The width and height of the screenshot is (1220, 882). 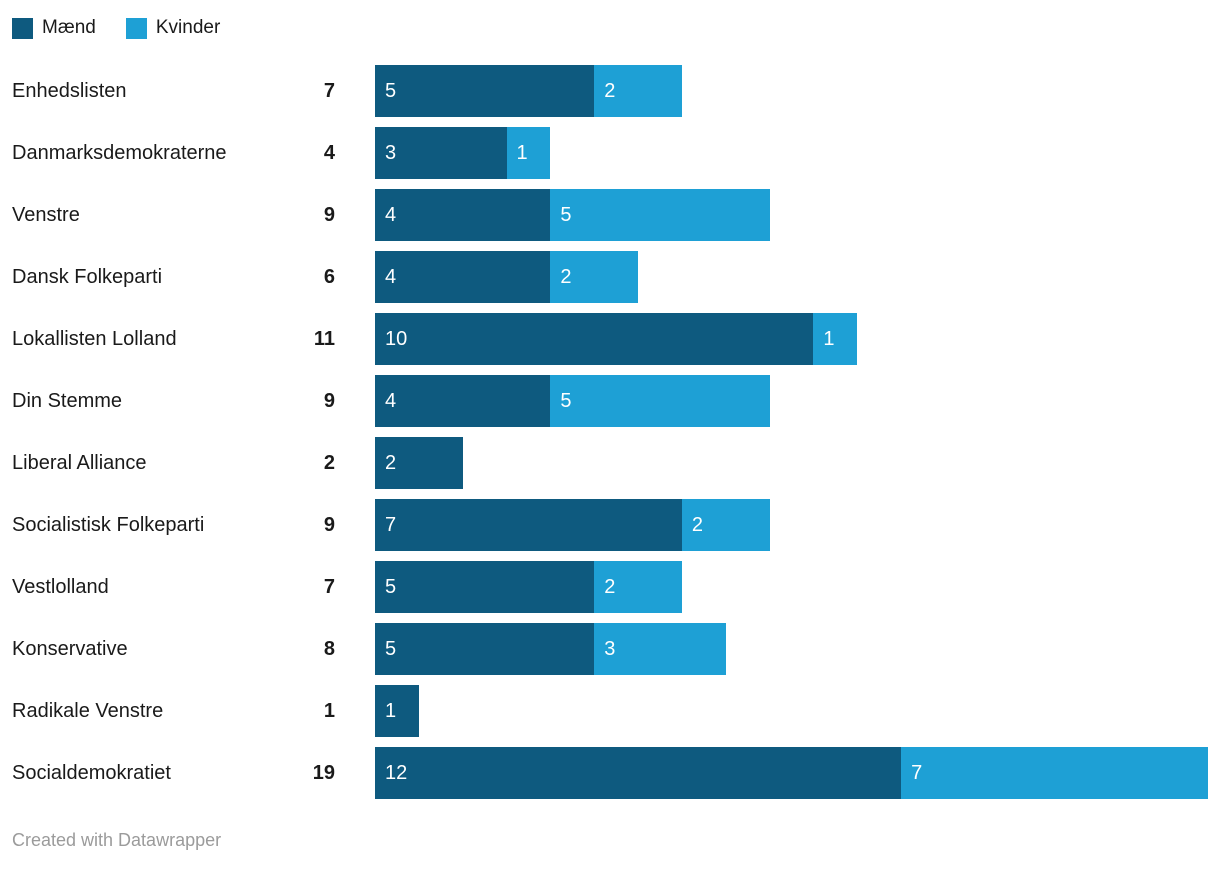 I want to click on bar-segment-maend: 1, so click(x=397, y=711).